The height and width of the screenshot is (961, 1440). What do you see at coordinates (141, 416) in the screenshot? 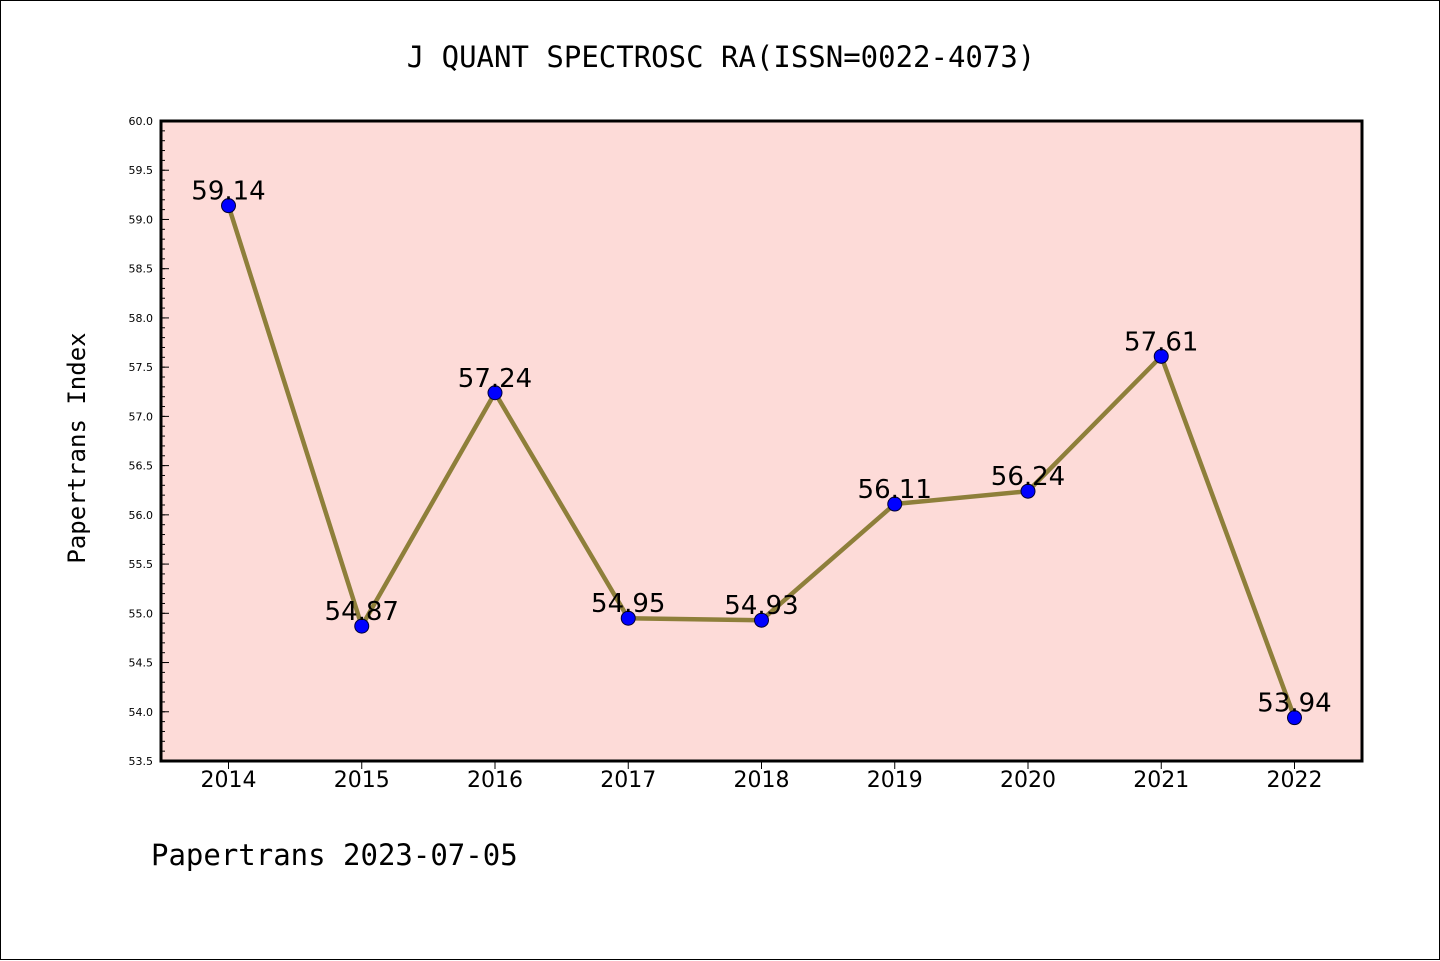
I see `y-tick-label: 57.0` at bounding box center [141, 416].